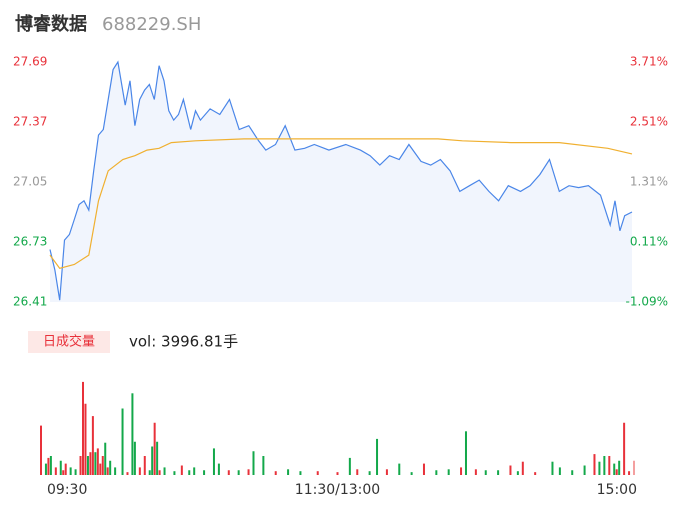 This screenshot has height=524, width=686. I want to click on y2-tick-label: 0.11%, so click(649, 242).